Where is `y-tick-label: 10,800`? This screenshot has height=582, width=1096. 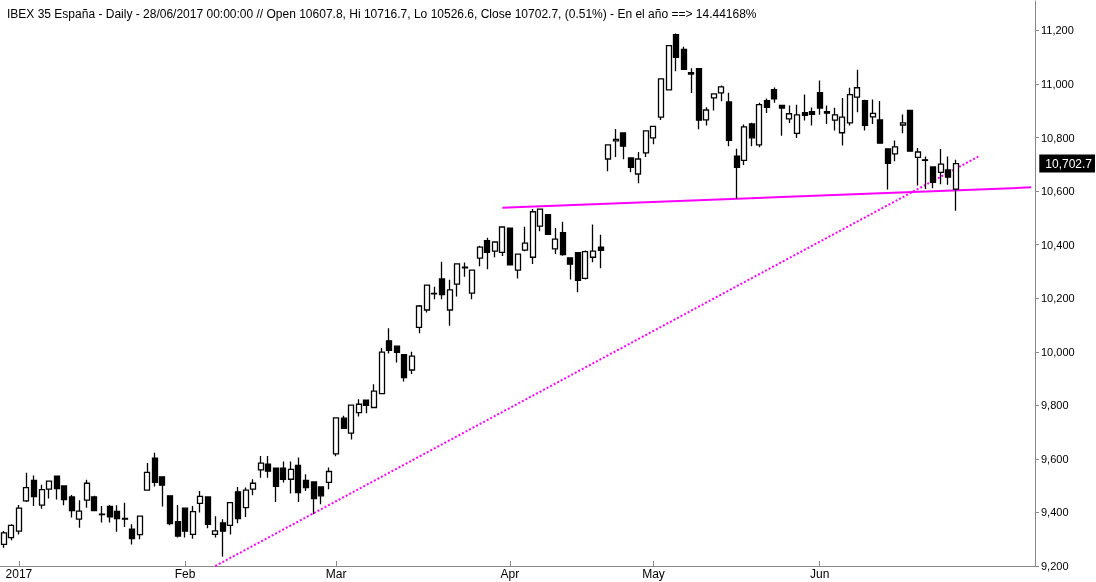 y-tick-label: 10,800 is located at coordinates (1058, 137).